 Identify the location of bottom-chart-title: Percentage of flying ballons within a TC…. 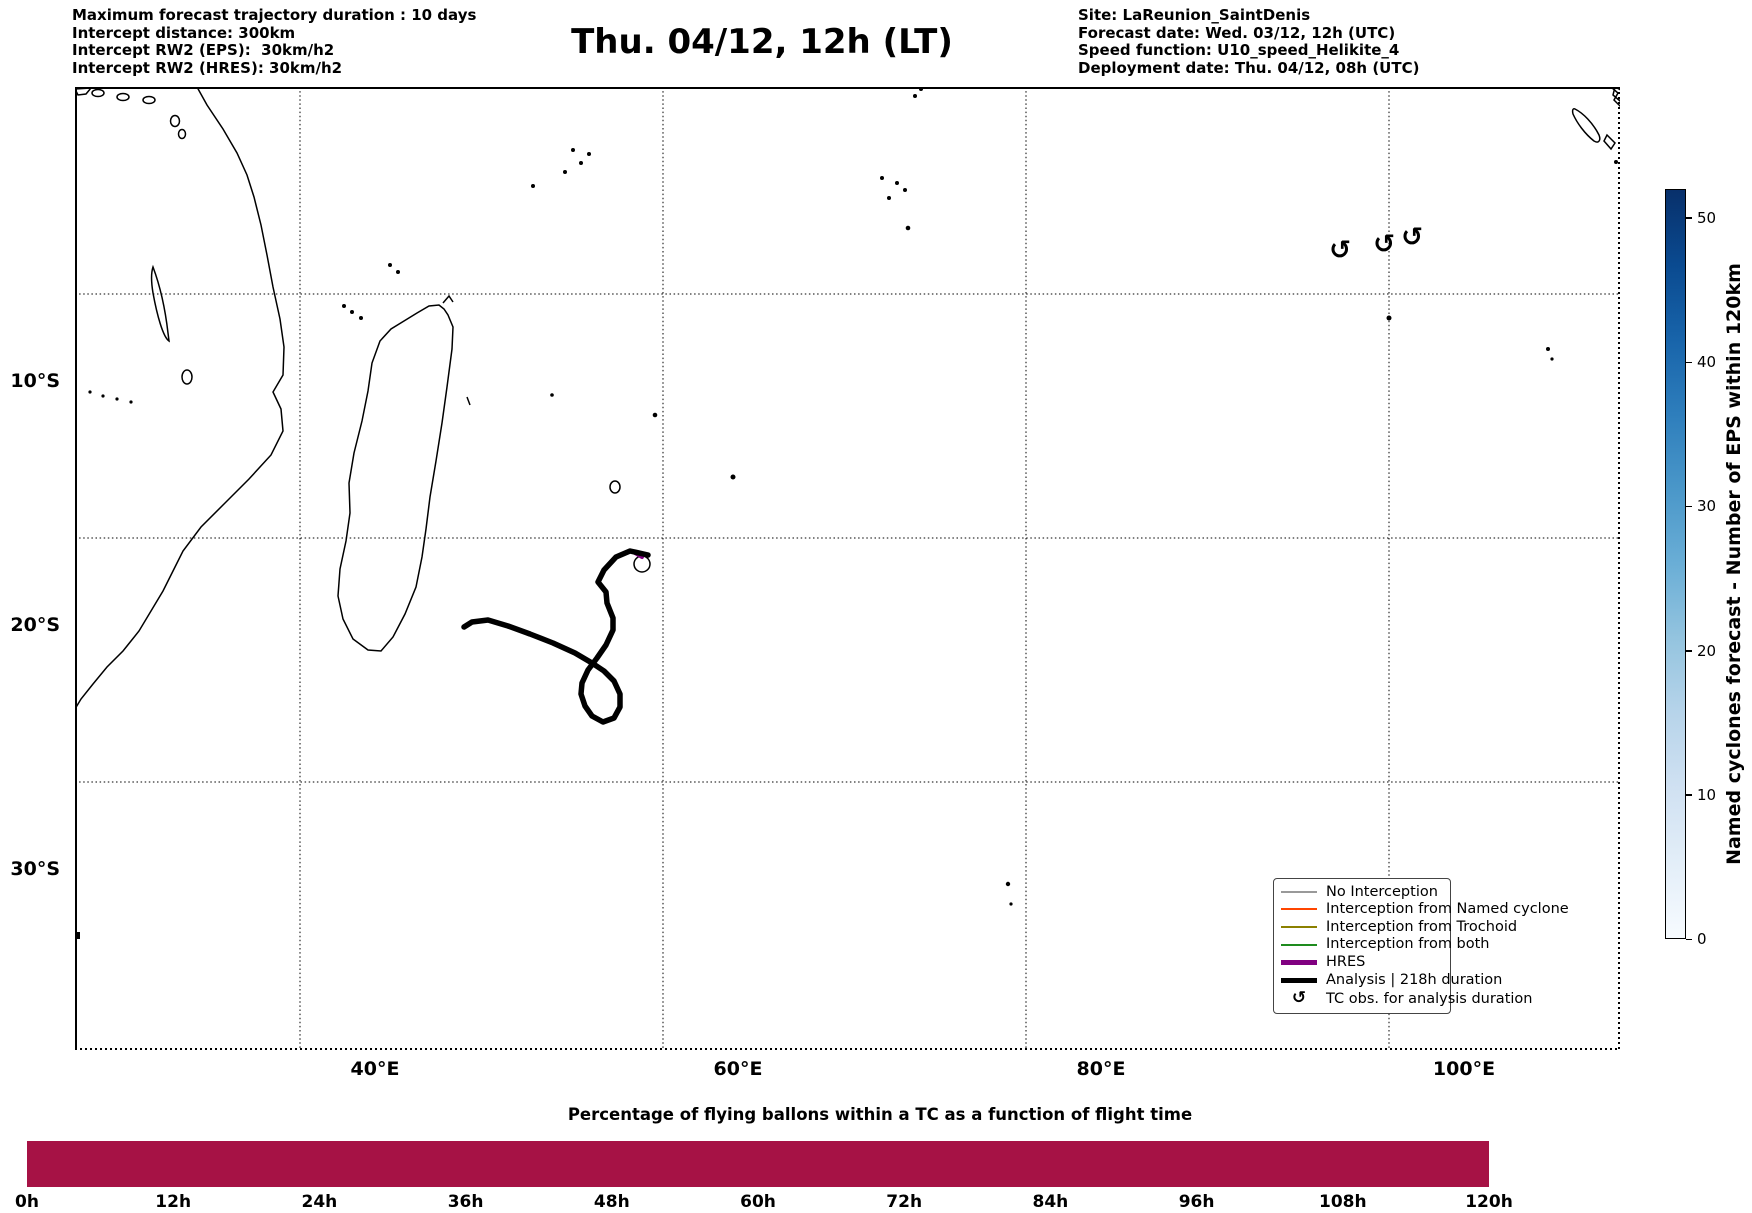
(880, 1114).